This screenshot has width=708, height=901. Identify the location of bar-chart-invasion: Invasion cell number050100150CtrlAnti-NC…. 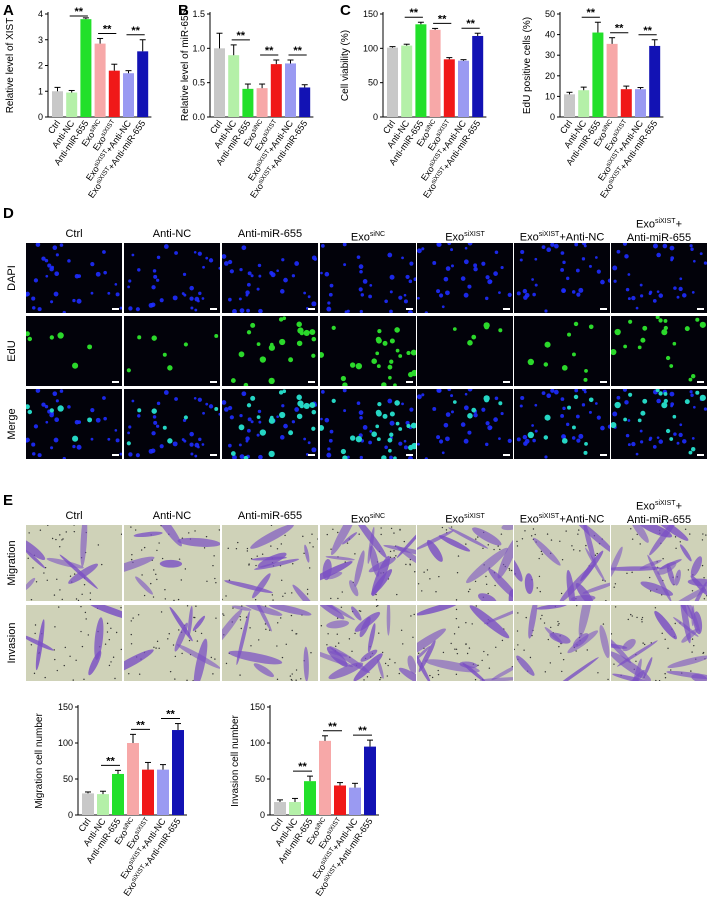
(304, 800).